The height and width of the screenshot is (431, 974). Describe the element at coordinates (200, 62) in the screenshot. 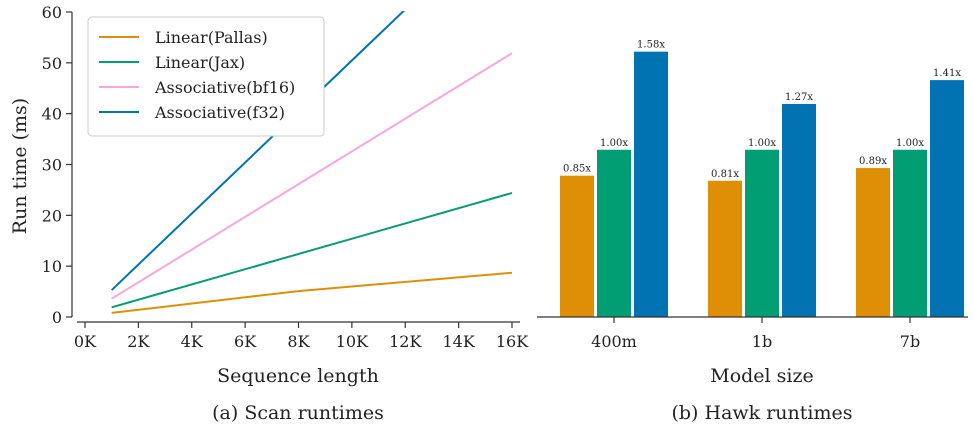

I see `legend-label: Linear(Jax)` at that location.